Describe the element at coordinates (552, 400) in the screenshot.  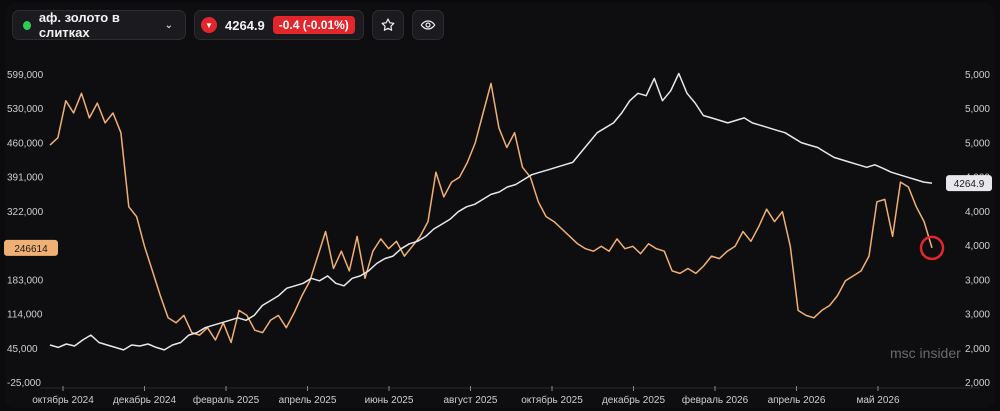
I see `x-axis-tick: октябрь 2025` at that location.